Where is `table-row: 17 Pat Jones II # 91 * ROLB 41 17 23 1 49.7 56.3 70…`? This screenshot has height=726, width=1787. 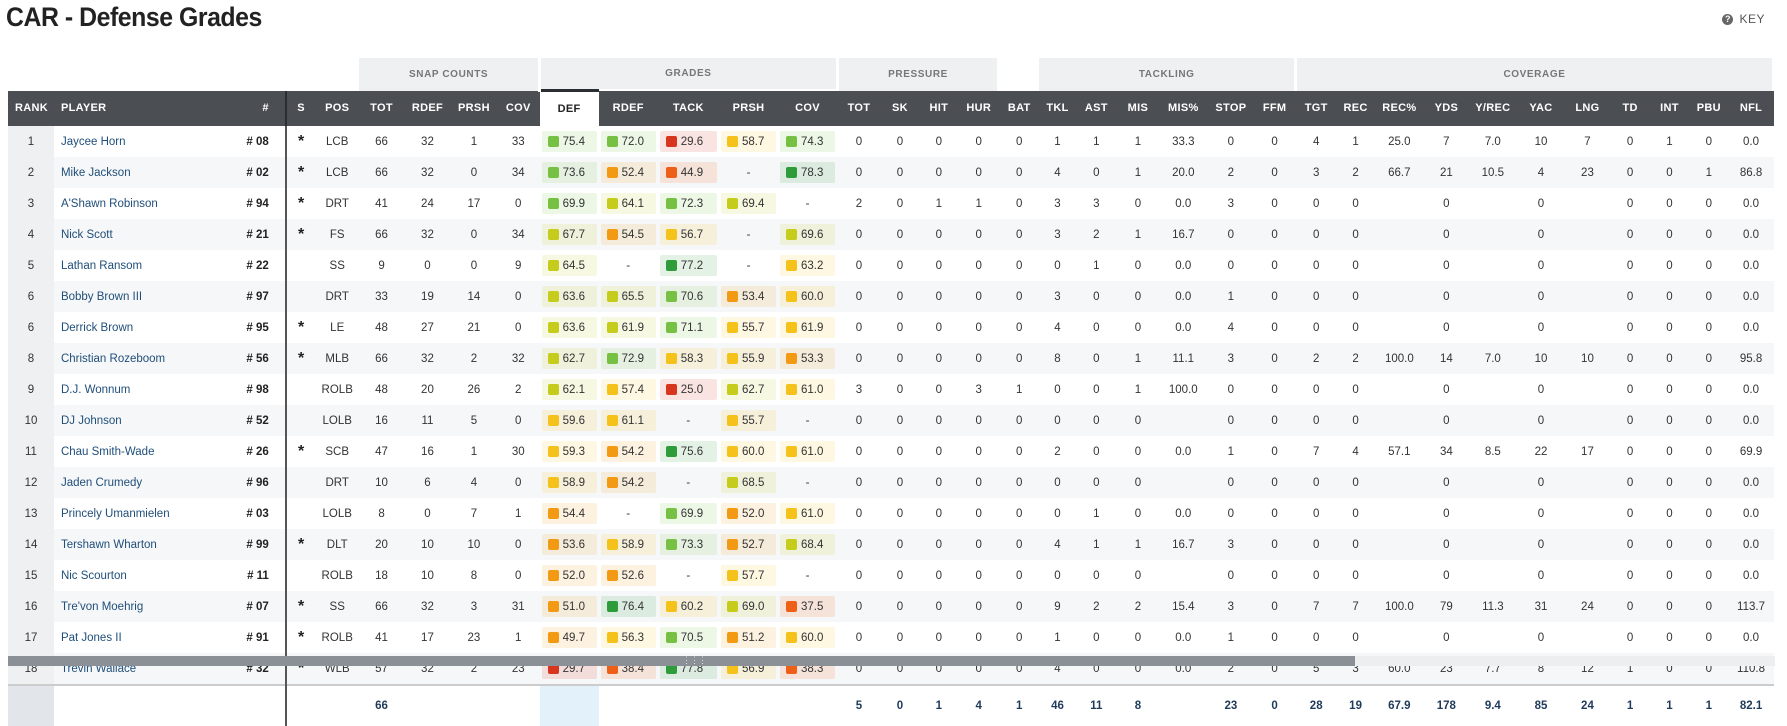
table-row: 17 Pat Jones II # 91 * ROLB 41 17 23 1 49.7 56.3 70… is located at coordinates (891, 637).